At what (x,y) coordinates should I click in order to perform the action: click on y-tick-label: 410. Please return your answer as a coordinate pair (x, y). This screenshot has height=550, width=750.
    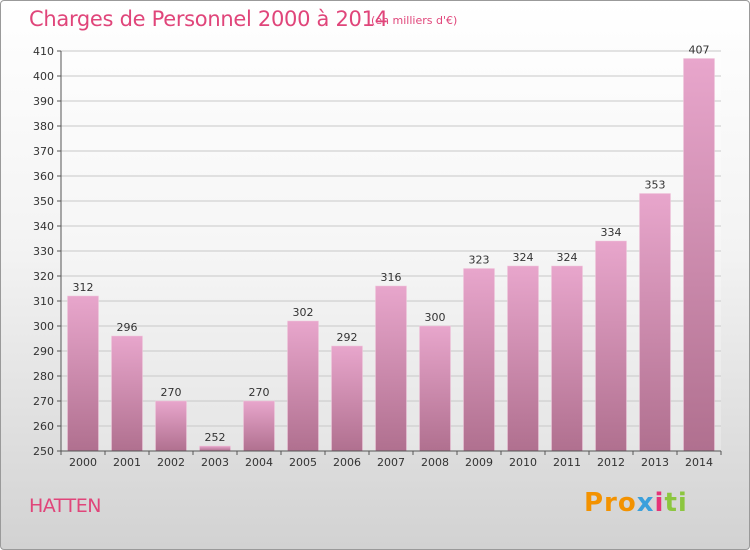
    Looking at the image, I should click on (43, 51).